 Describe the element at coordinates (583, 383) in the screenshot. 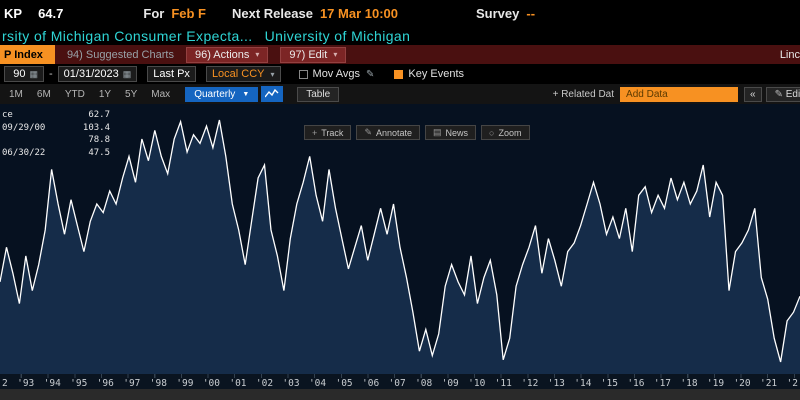

I see `x-tick-label: '14` at that location.